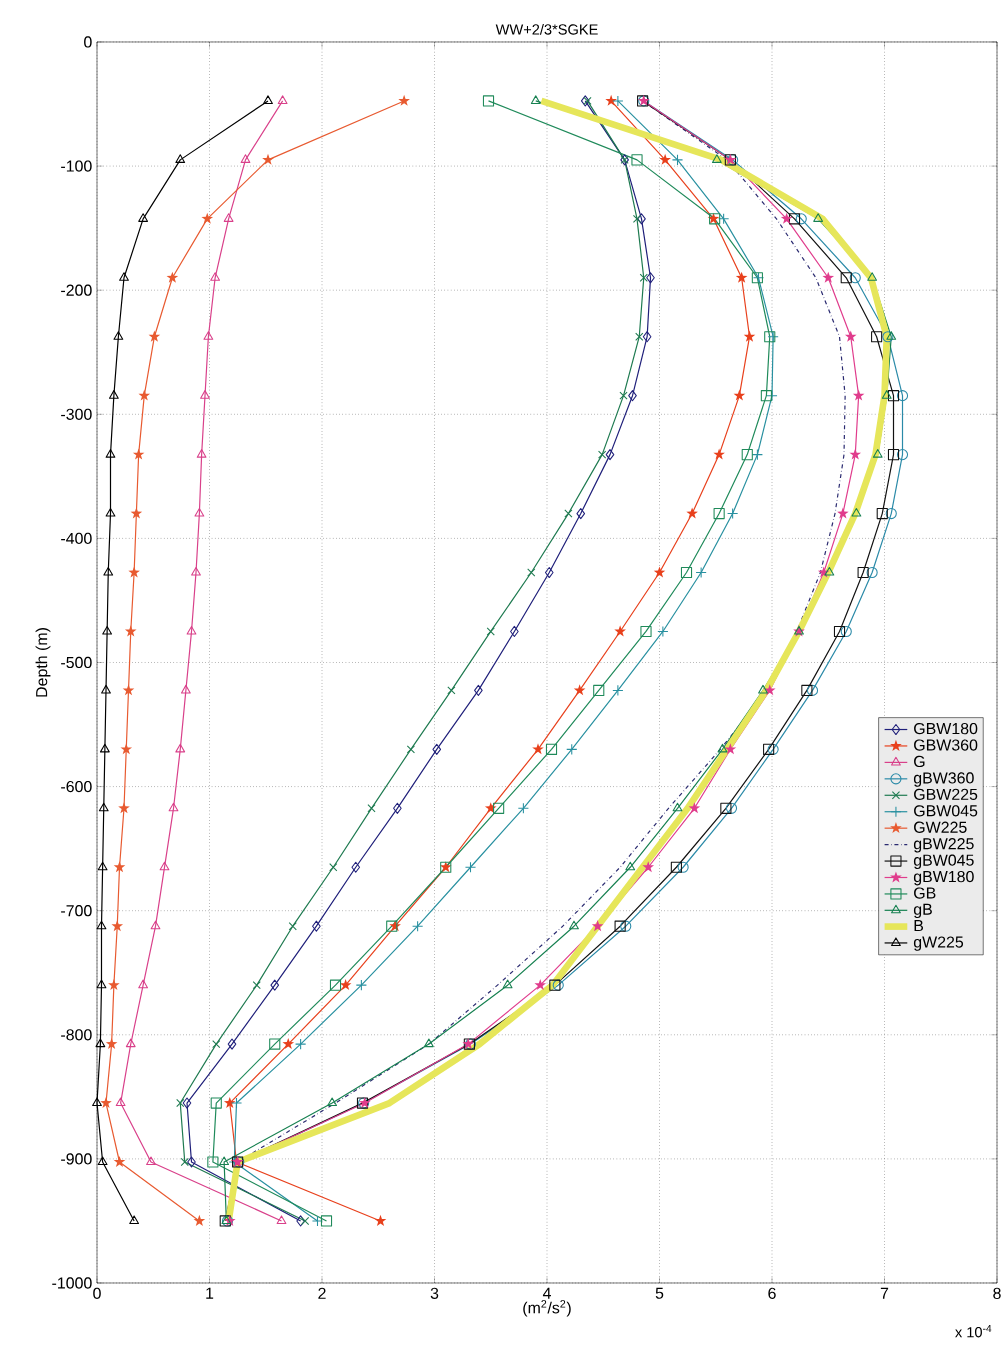 This screenshot has width=1006, height=1347. I want to click on legend-label: GBW360, so click(946, 745).